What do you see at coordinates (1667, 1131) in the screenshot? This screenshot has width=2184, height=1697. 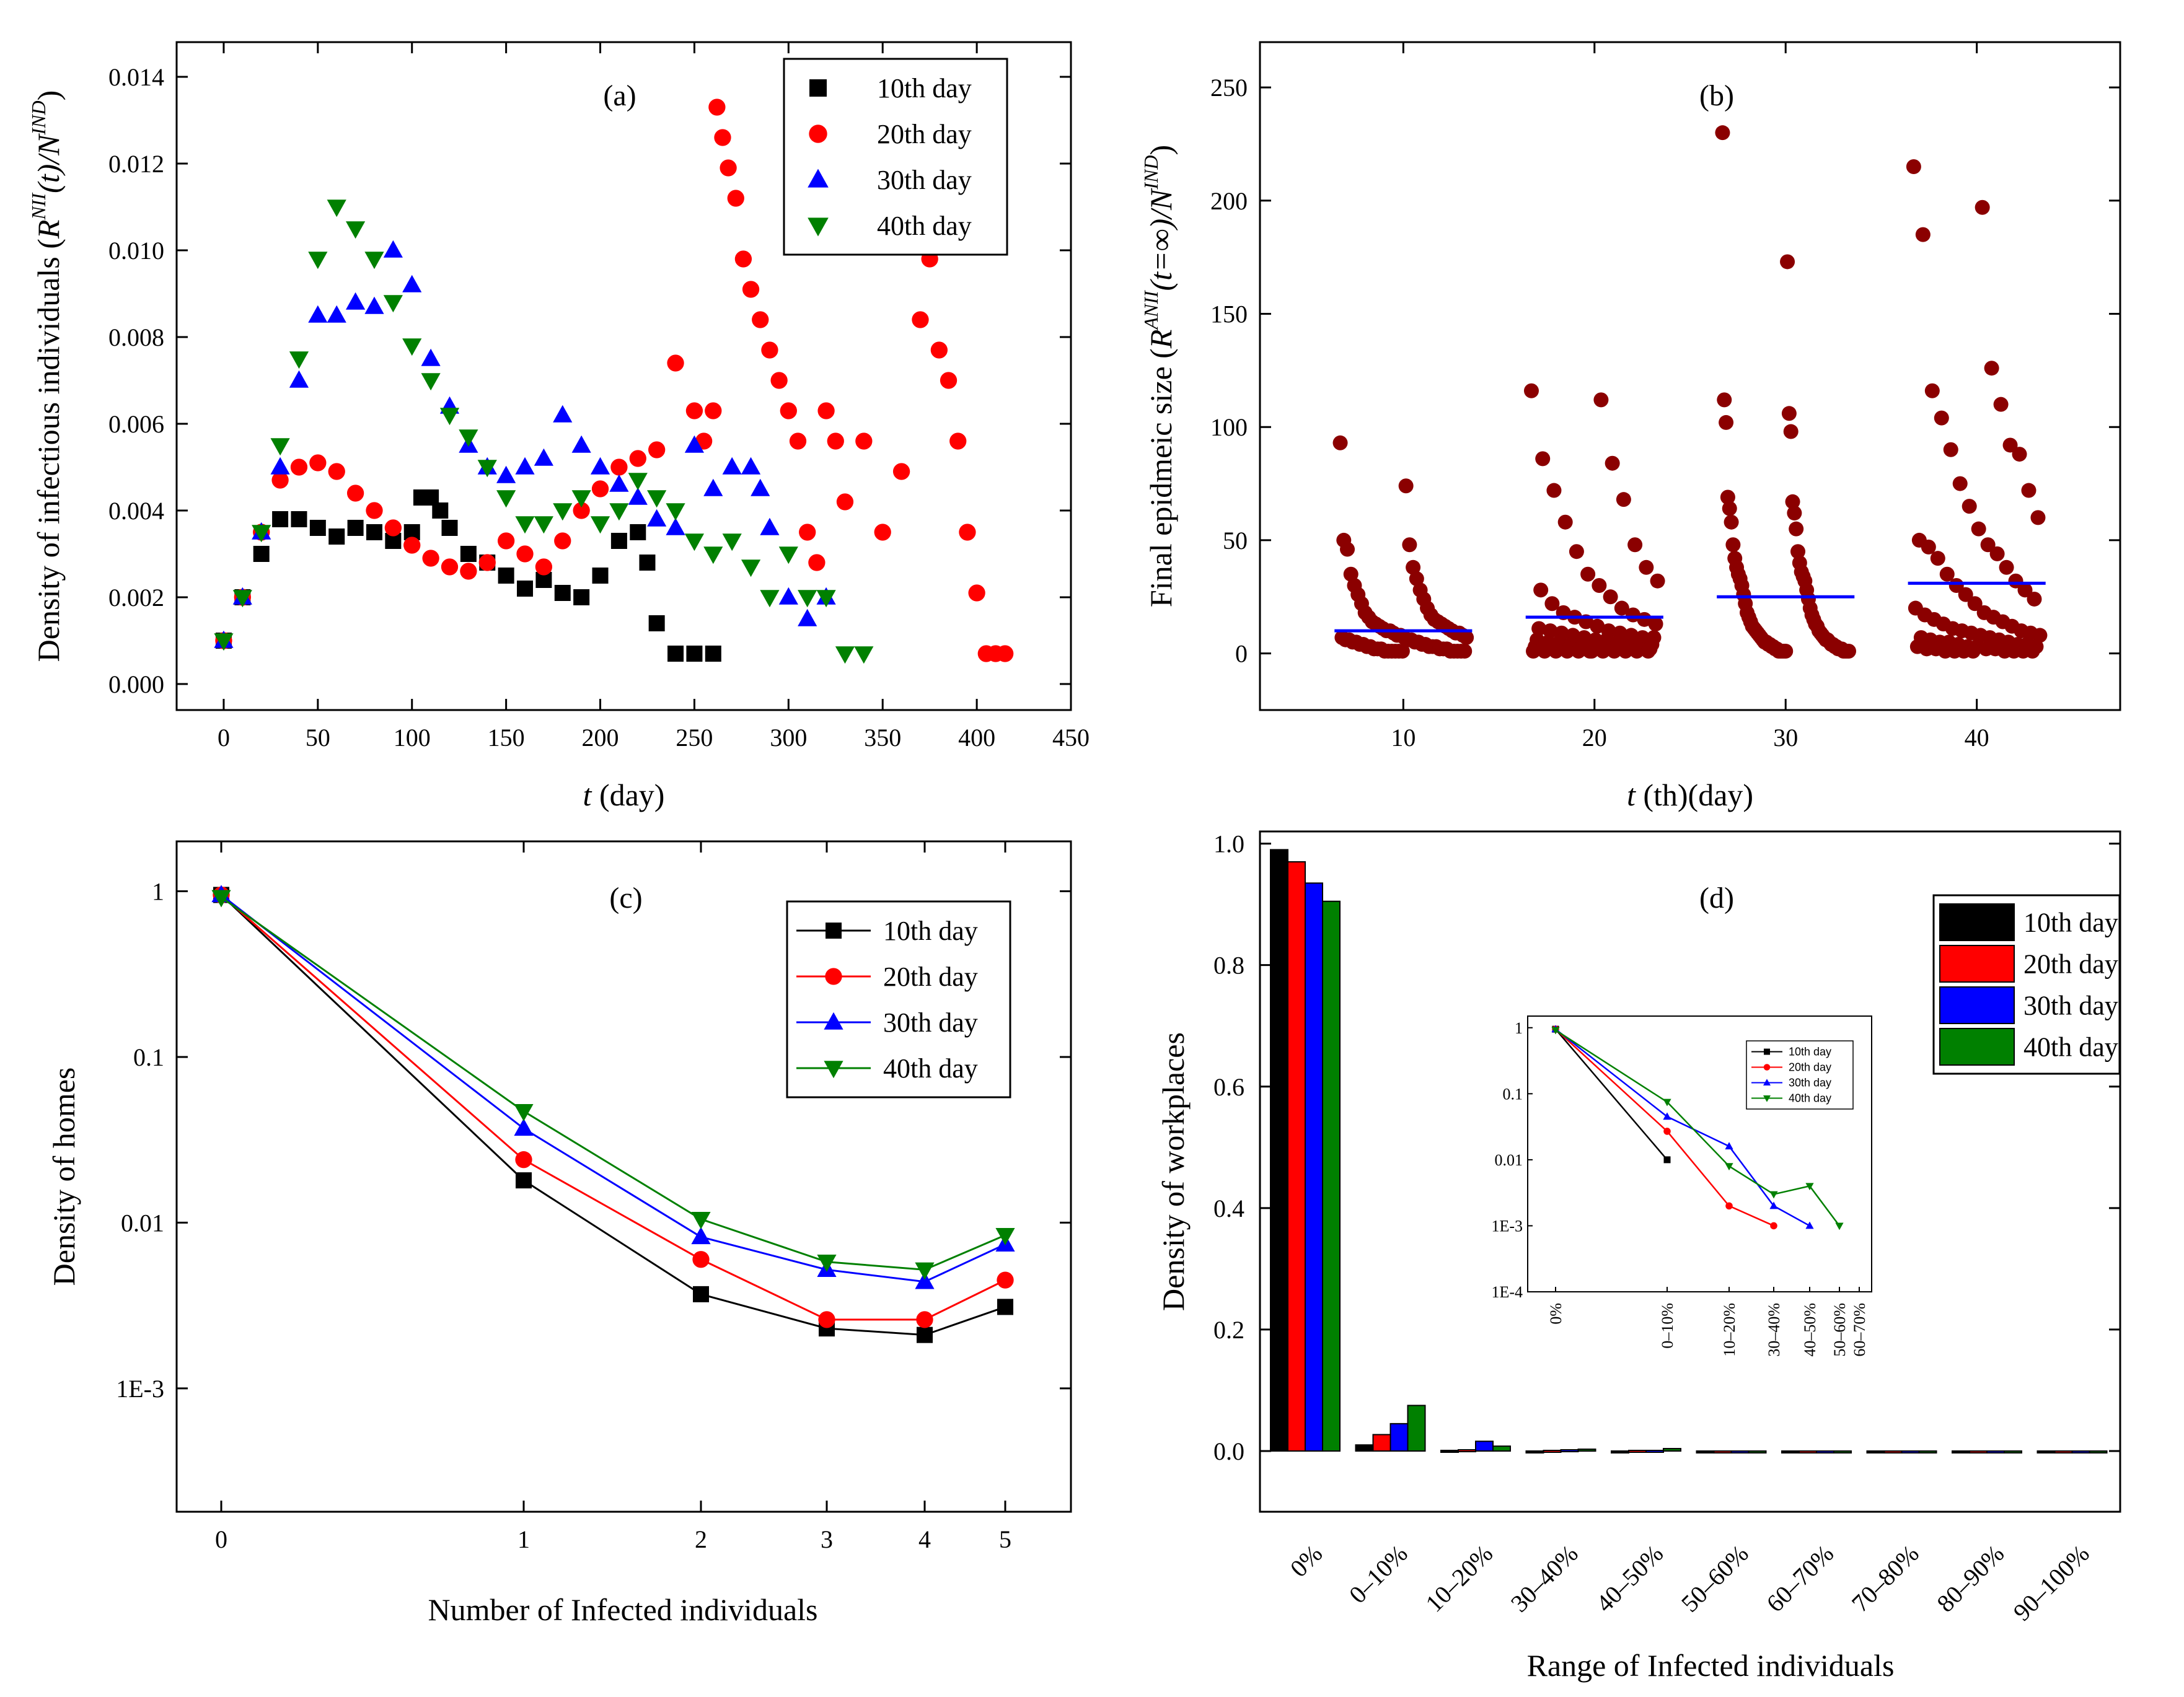 I see `inset-data-point` at bounding box center [1667, 1131].